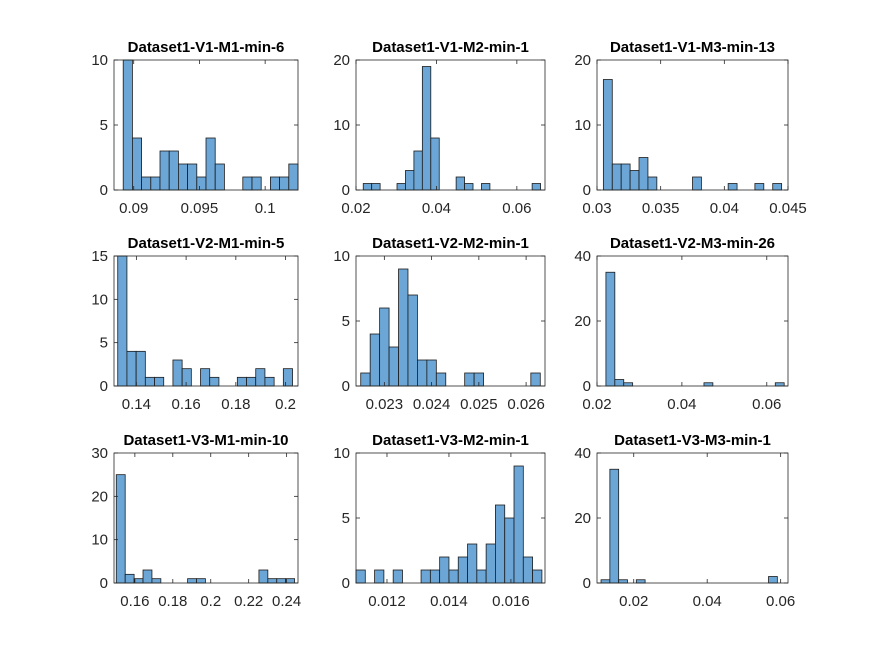  I want to click on x-tick-label: 0.22, so click(248, 601).